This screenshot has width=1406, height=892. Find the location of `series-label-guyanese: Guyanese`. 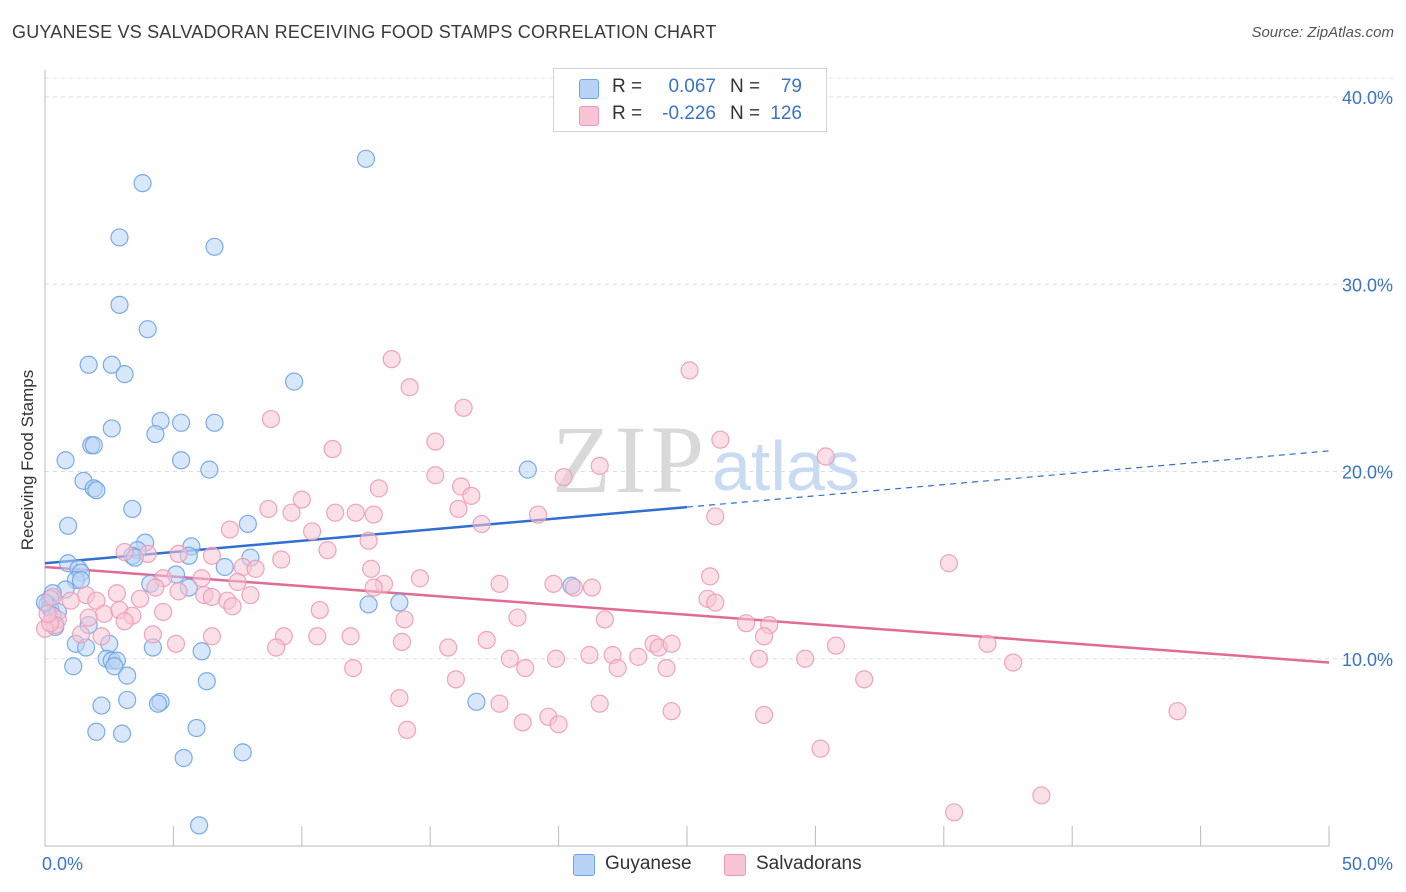

series-label-guyanese: Guyanese is located at coordinates (648, 863).